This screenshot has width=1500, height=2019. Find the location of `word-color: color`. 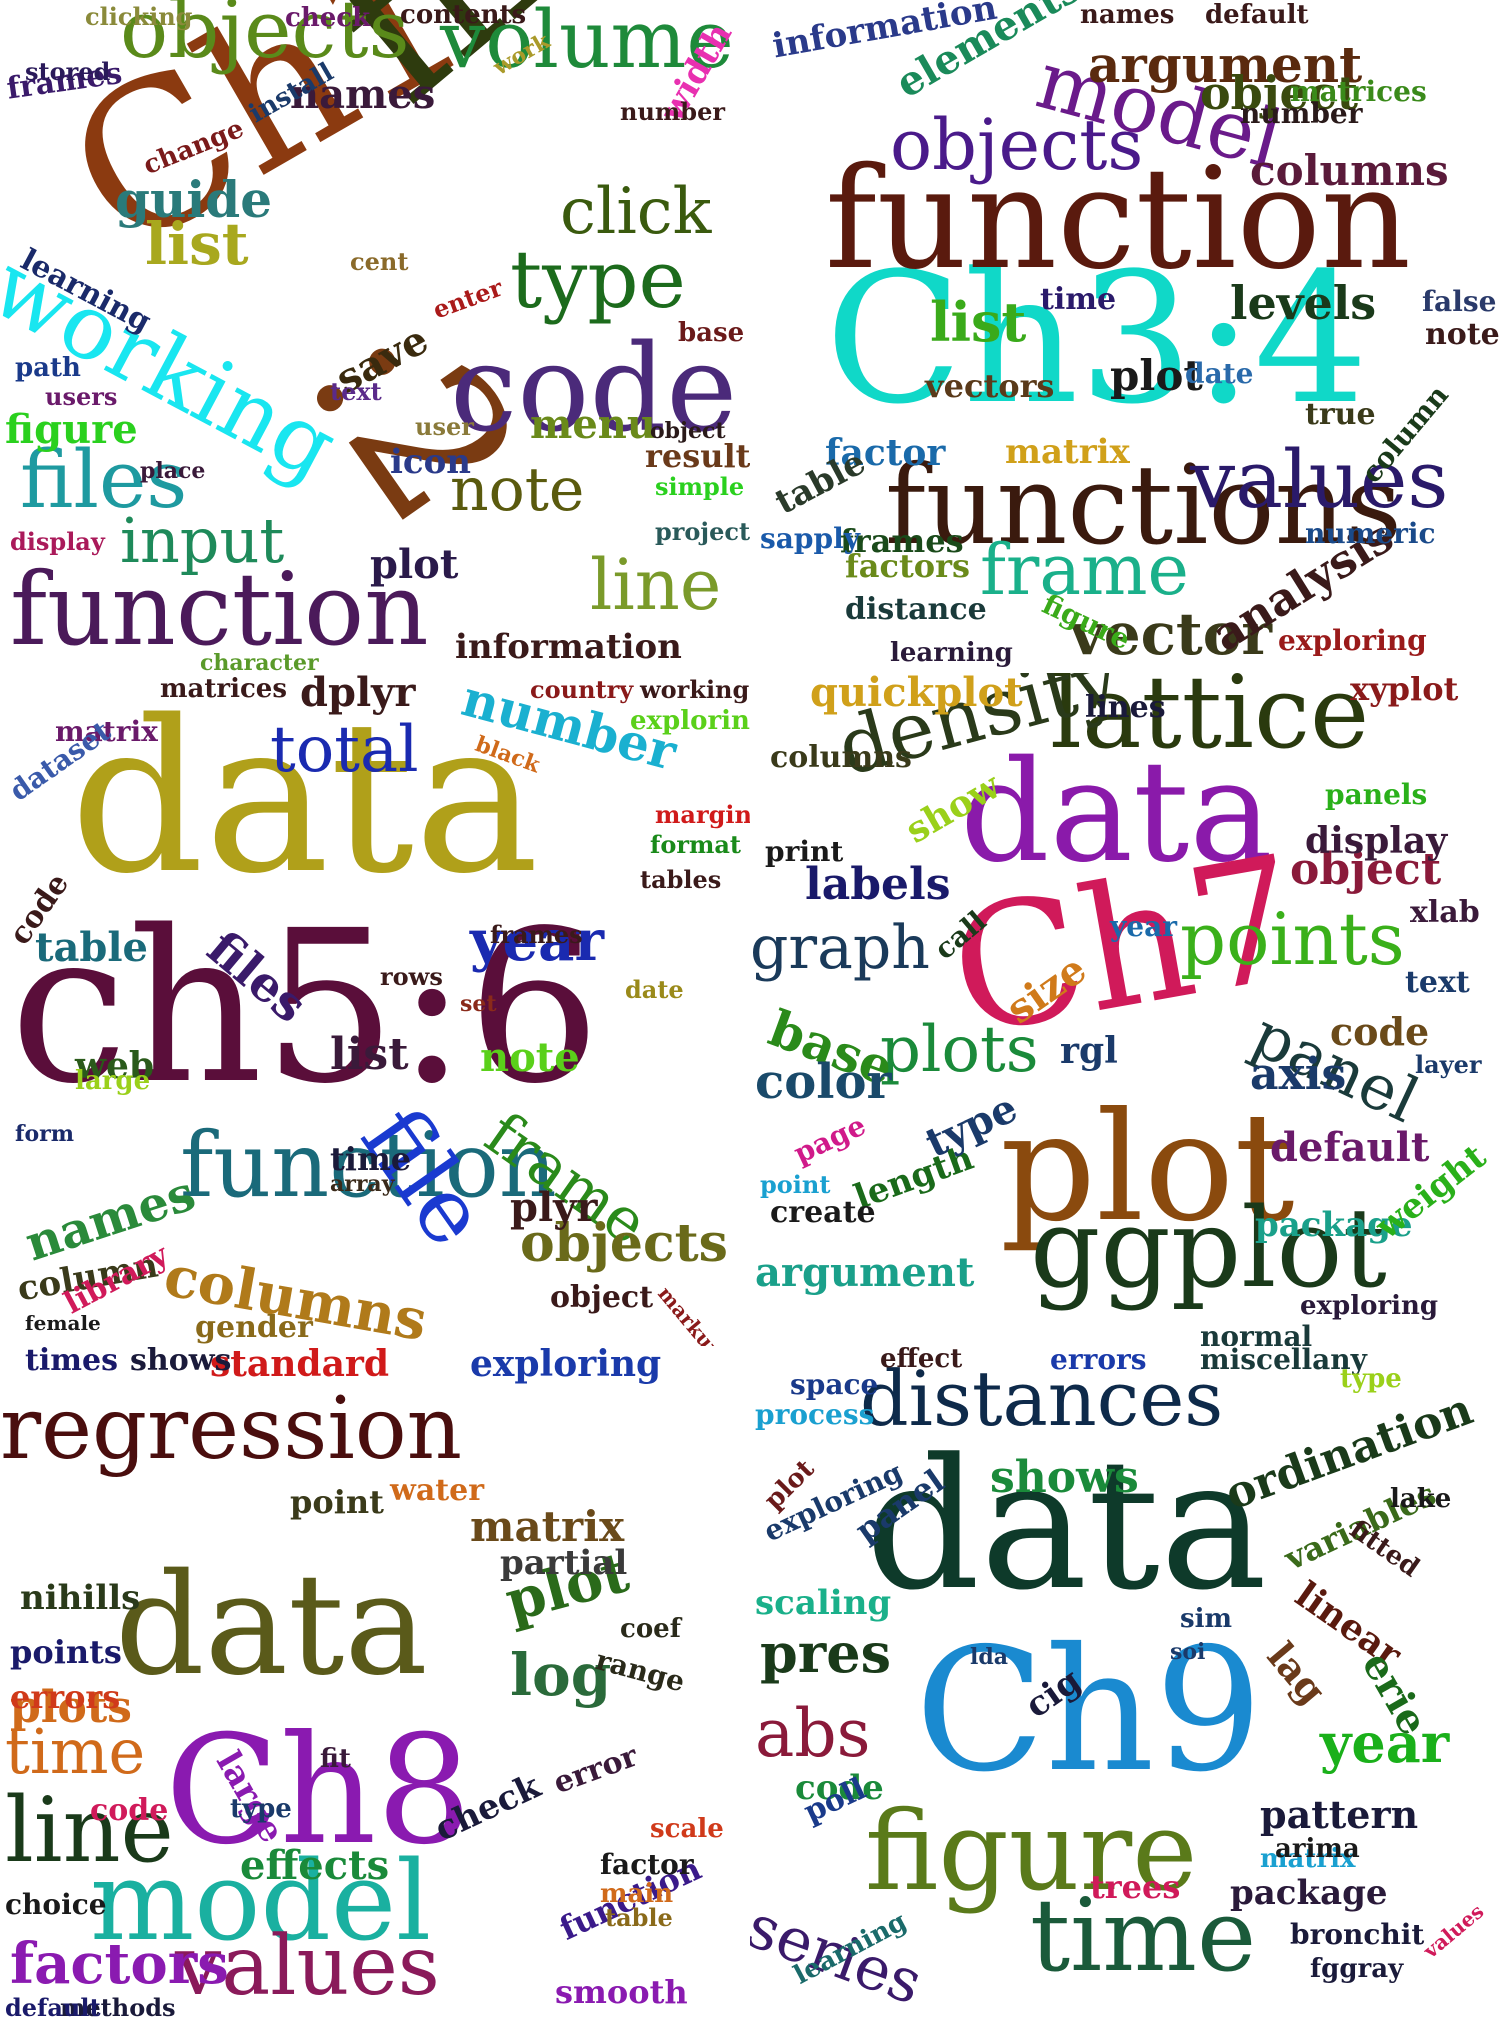

word-color: color is located at coordinates (823, 1082).